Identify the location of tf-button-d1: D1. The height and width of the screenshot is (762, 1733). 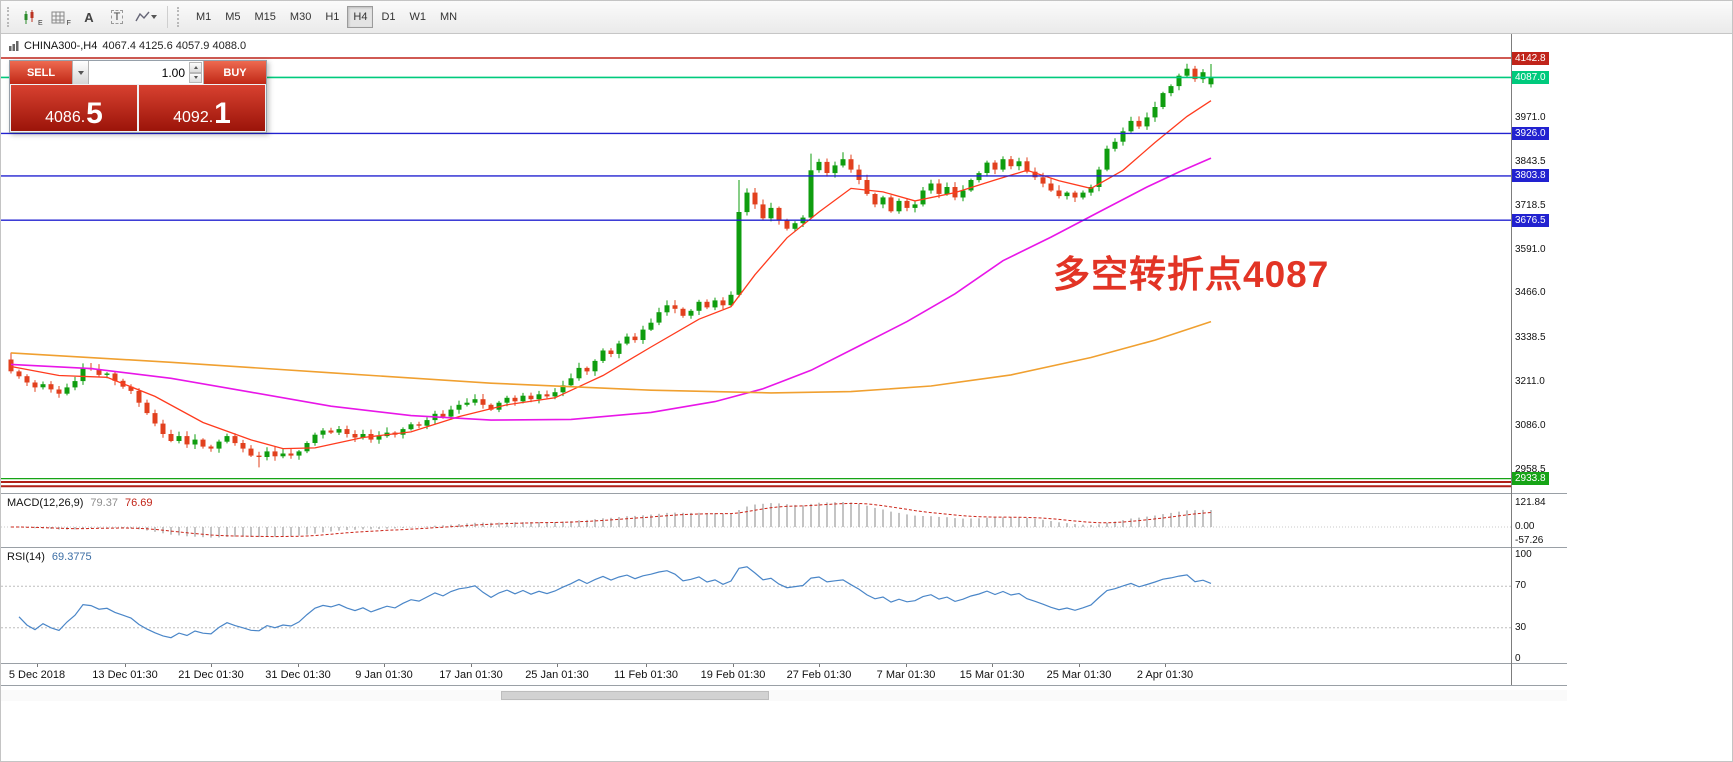
(388, 17).